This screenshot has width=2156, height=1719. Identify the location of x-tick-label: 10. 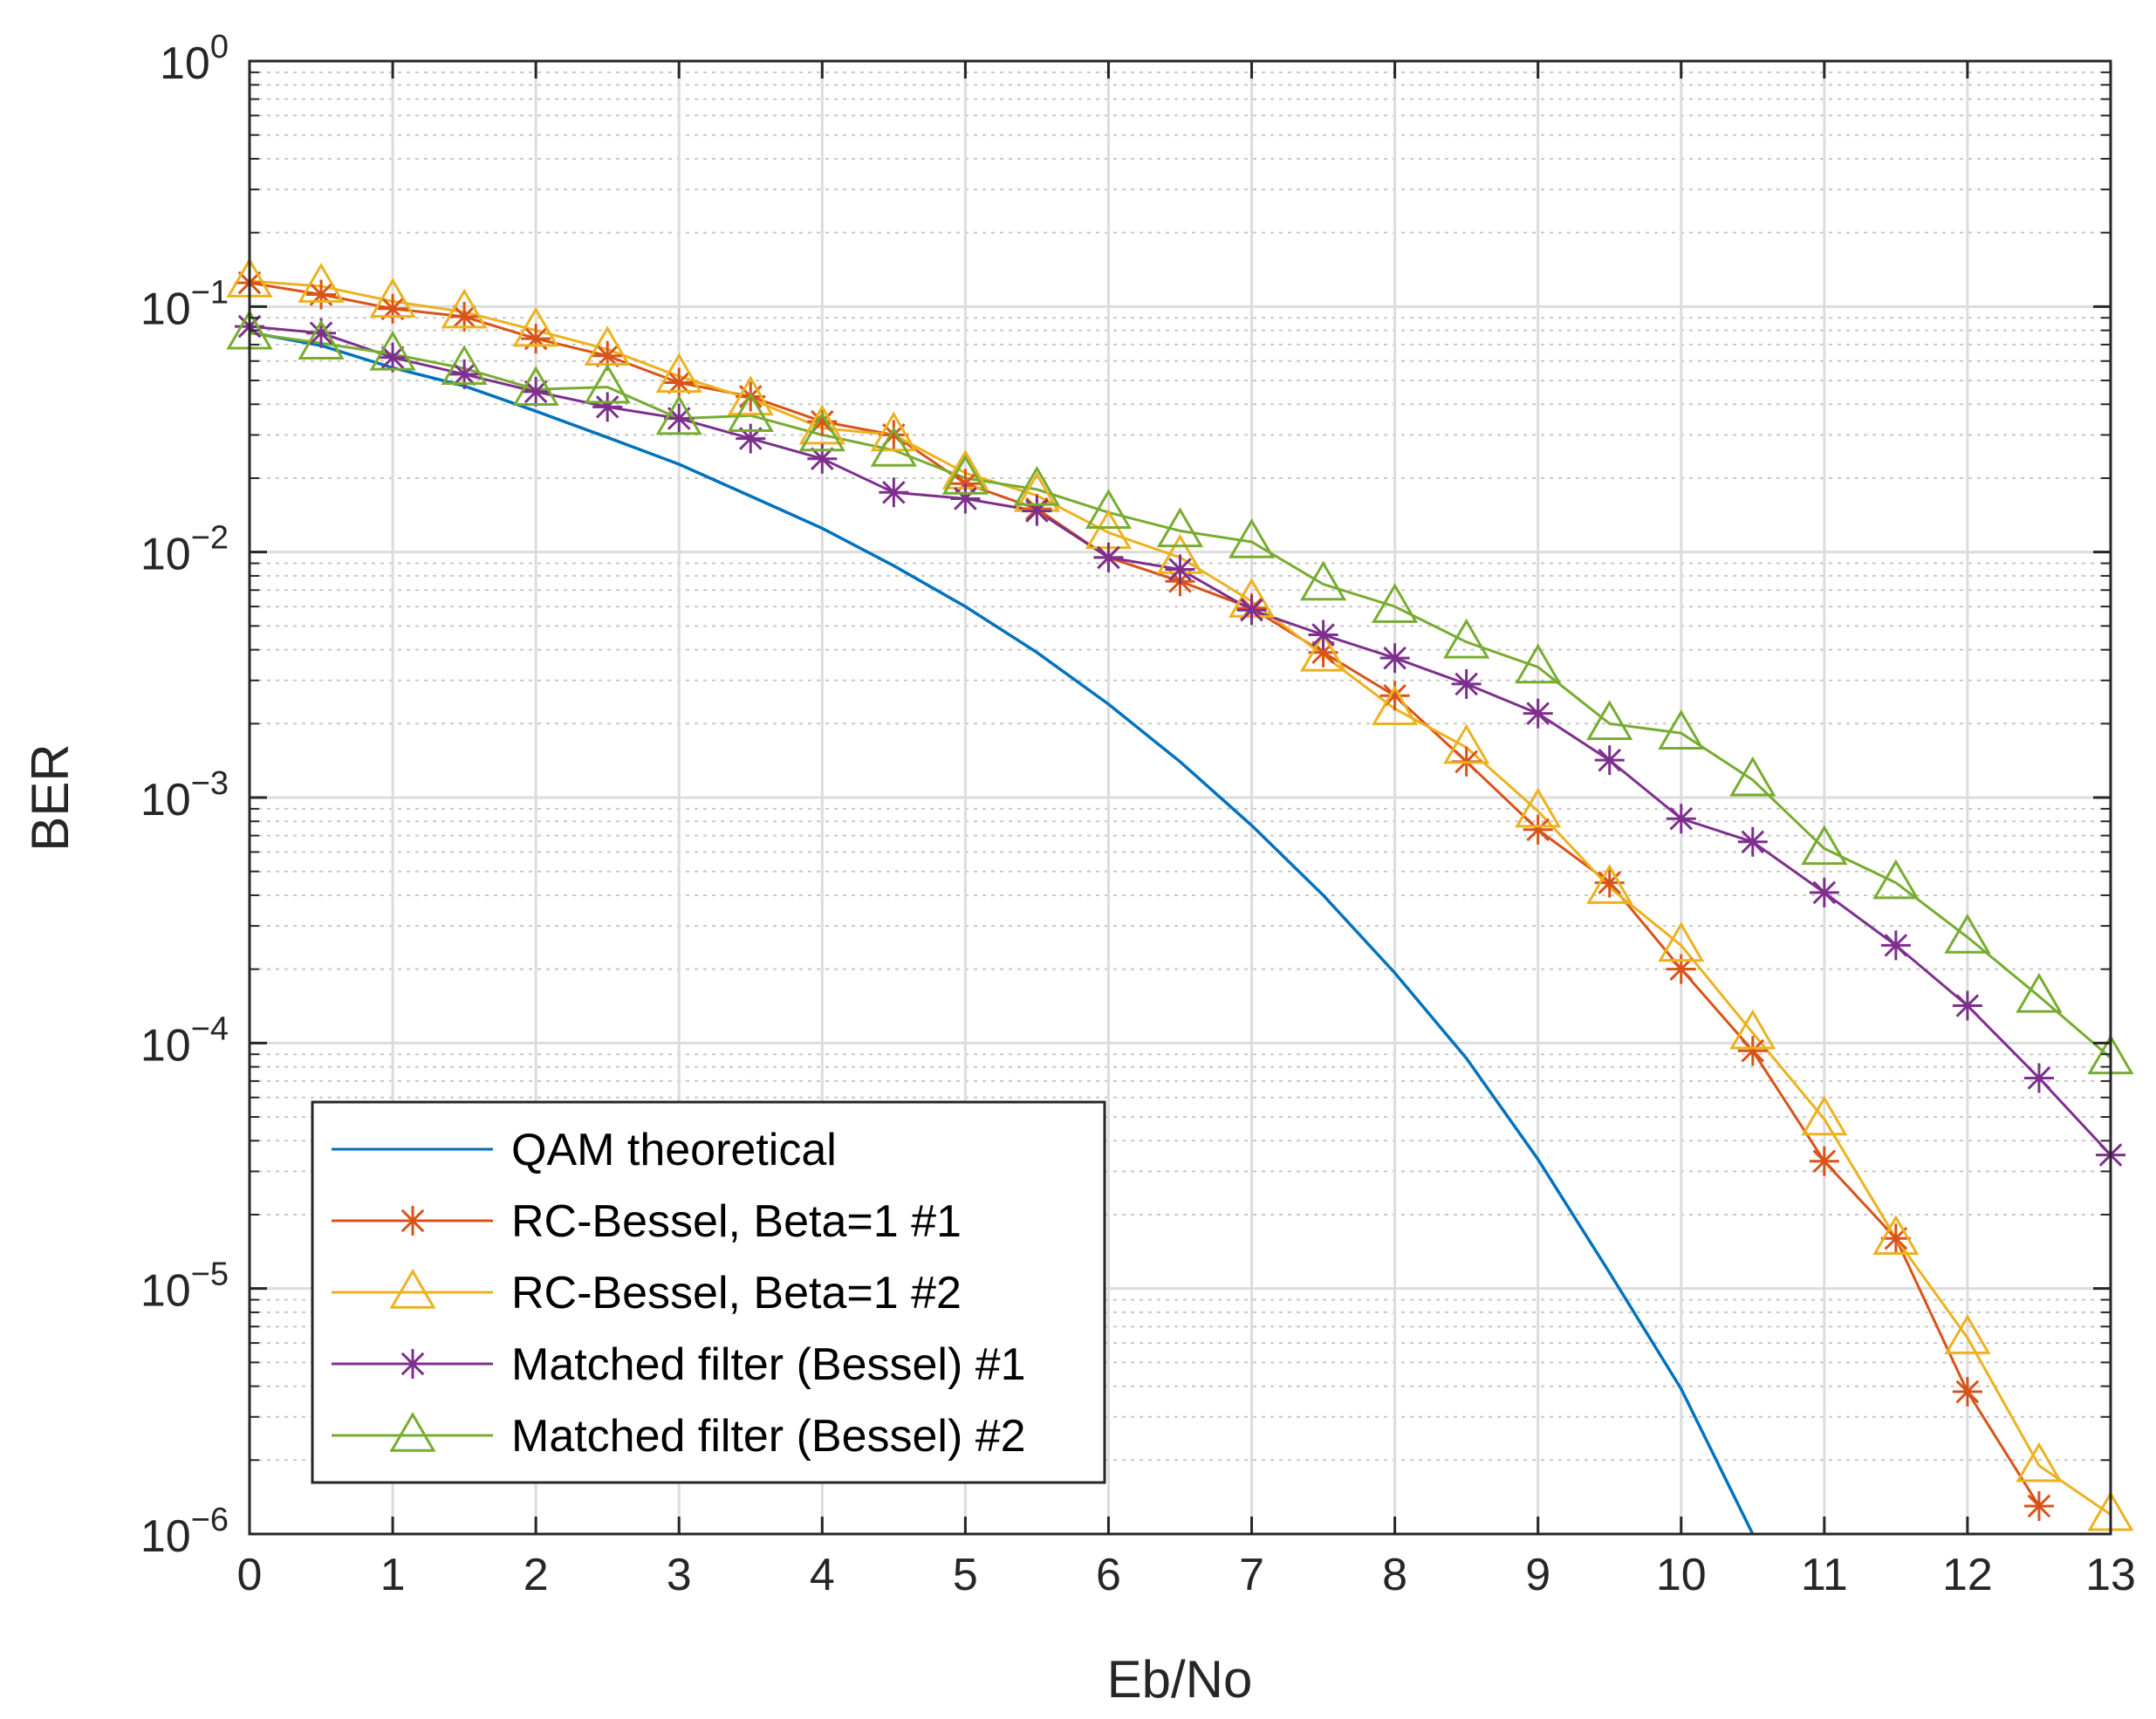
(1681, 1575).